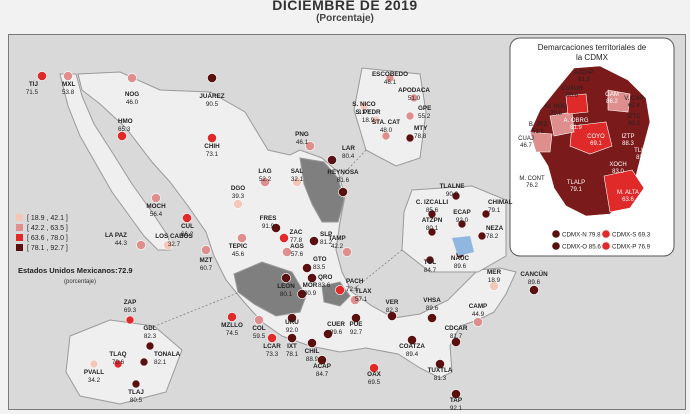 This screenshot has height=414, width=690. Describe the element at coordinates (47, 238) in the screenshot. I see `legend-label: [ 63.6 , 78.0 ]` at that location.